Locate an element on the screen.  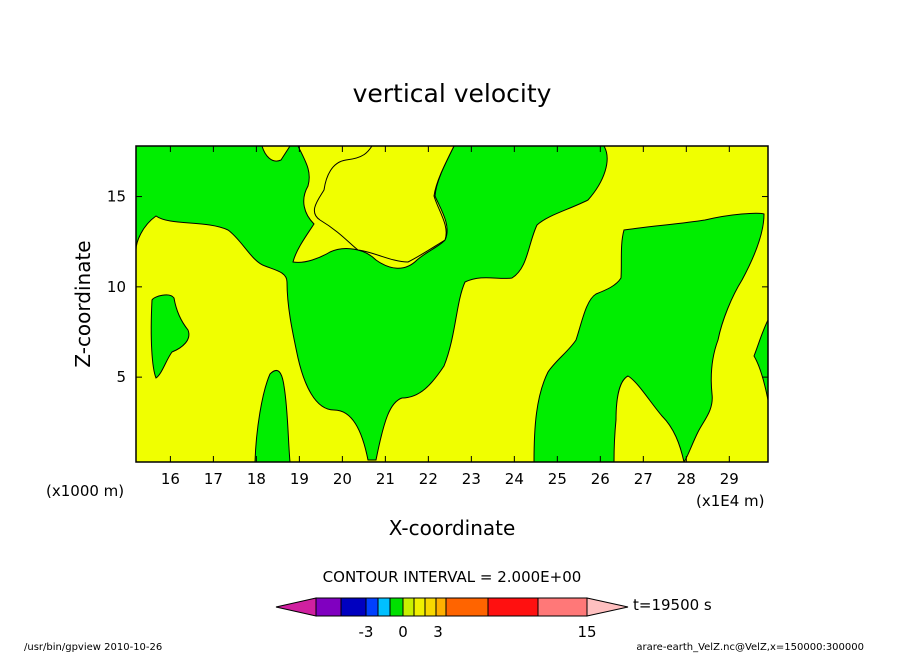
top-yellow-pocket is located at coordinates (384, 204).